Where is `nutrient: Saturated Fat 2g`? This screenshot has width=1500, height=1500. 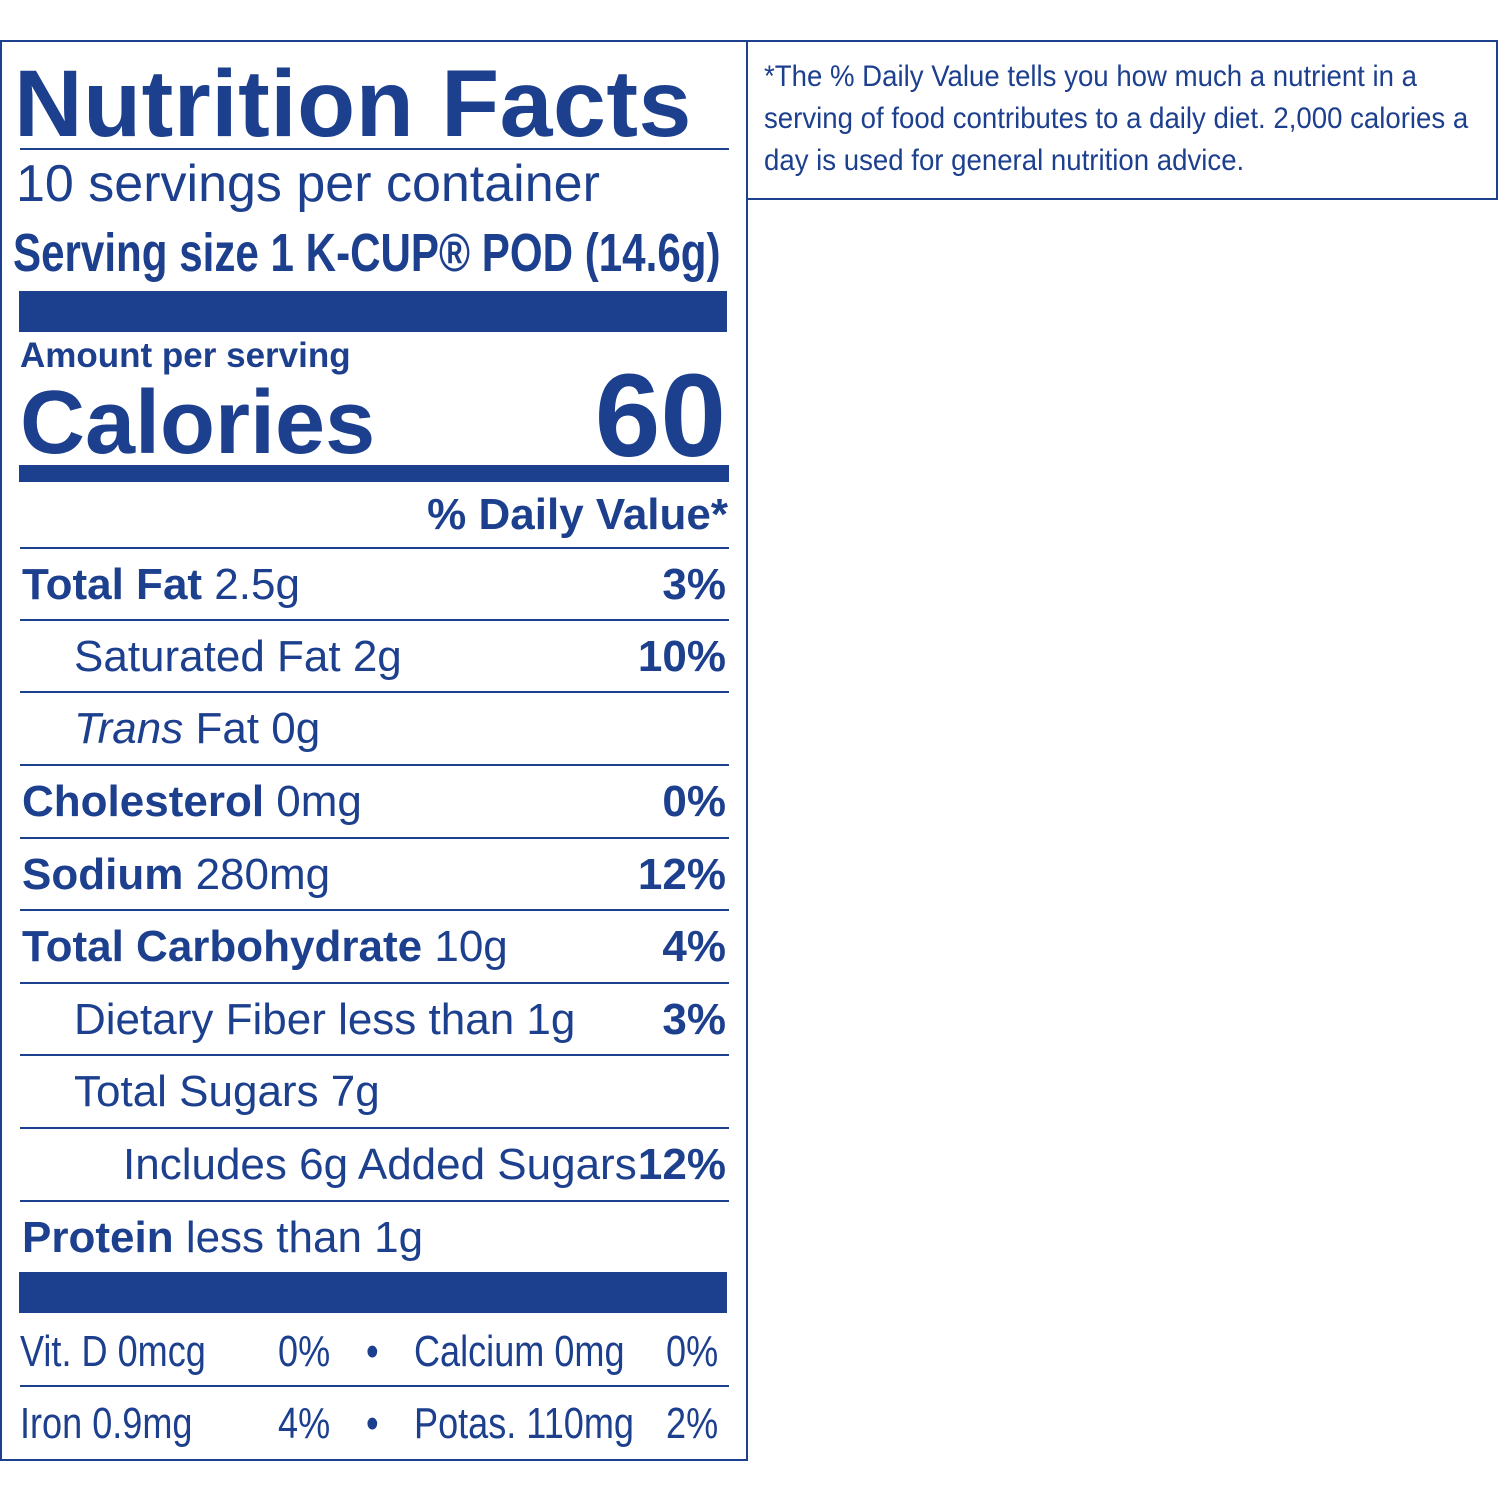
nutrient: Saturated Fat 2g is located at coordinates (238, 657).